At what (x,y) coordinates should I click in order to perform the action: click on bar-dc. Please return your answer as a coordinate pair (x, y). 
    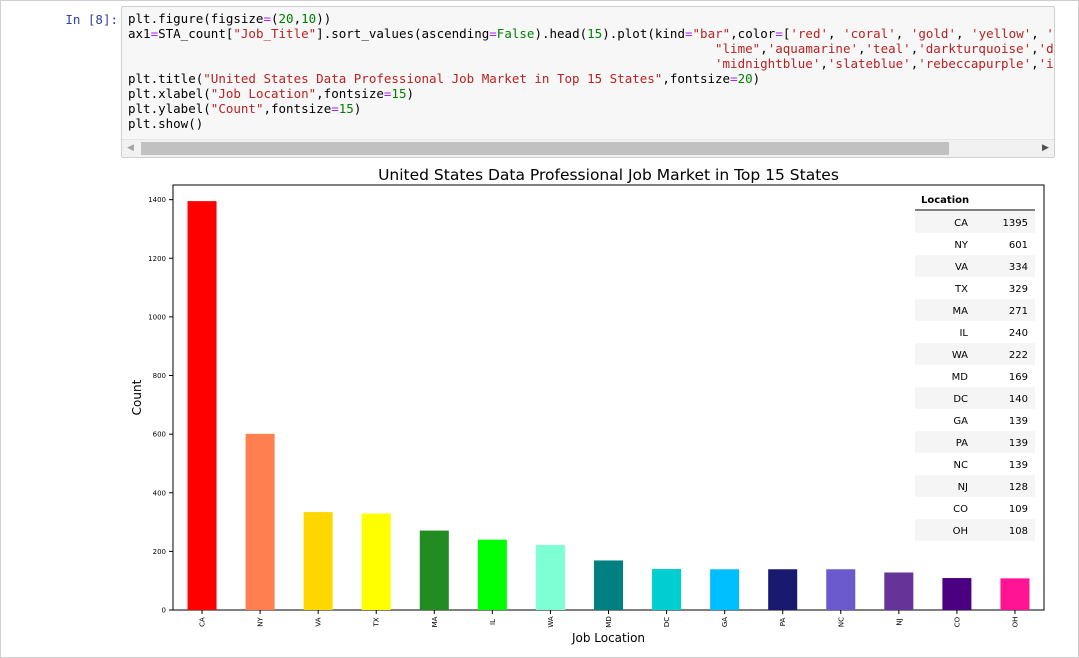
    Looking at the image, I should click on (667, 589).